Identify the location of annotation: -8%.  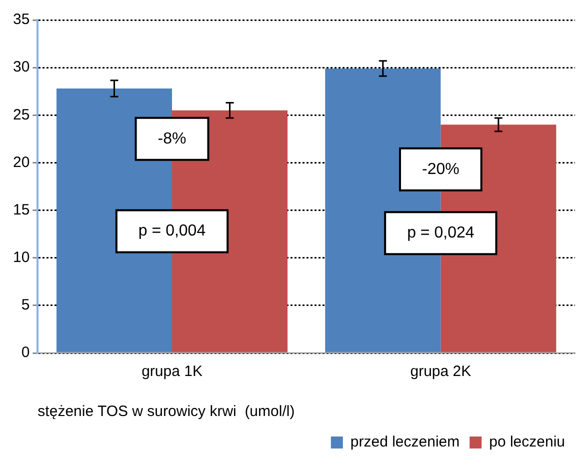
(172, 139).